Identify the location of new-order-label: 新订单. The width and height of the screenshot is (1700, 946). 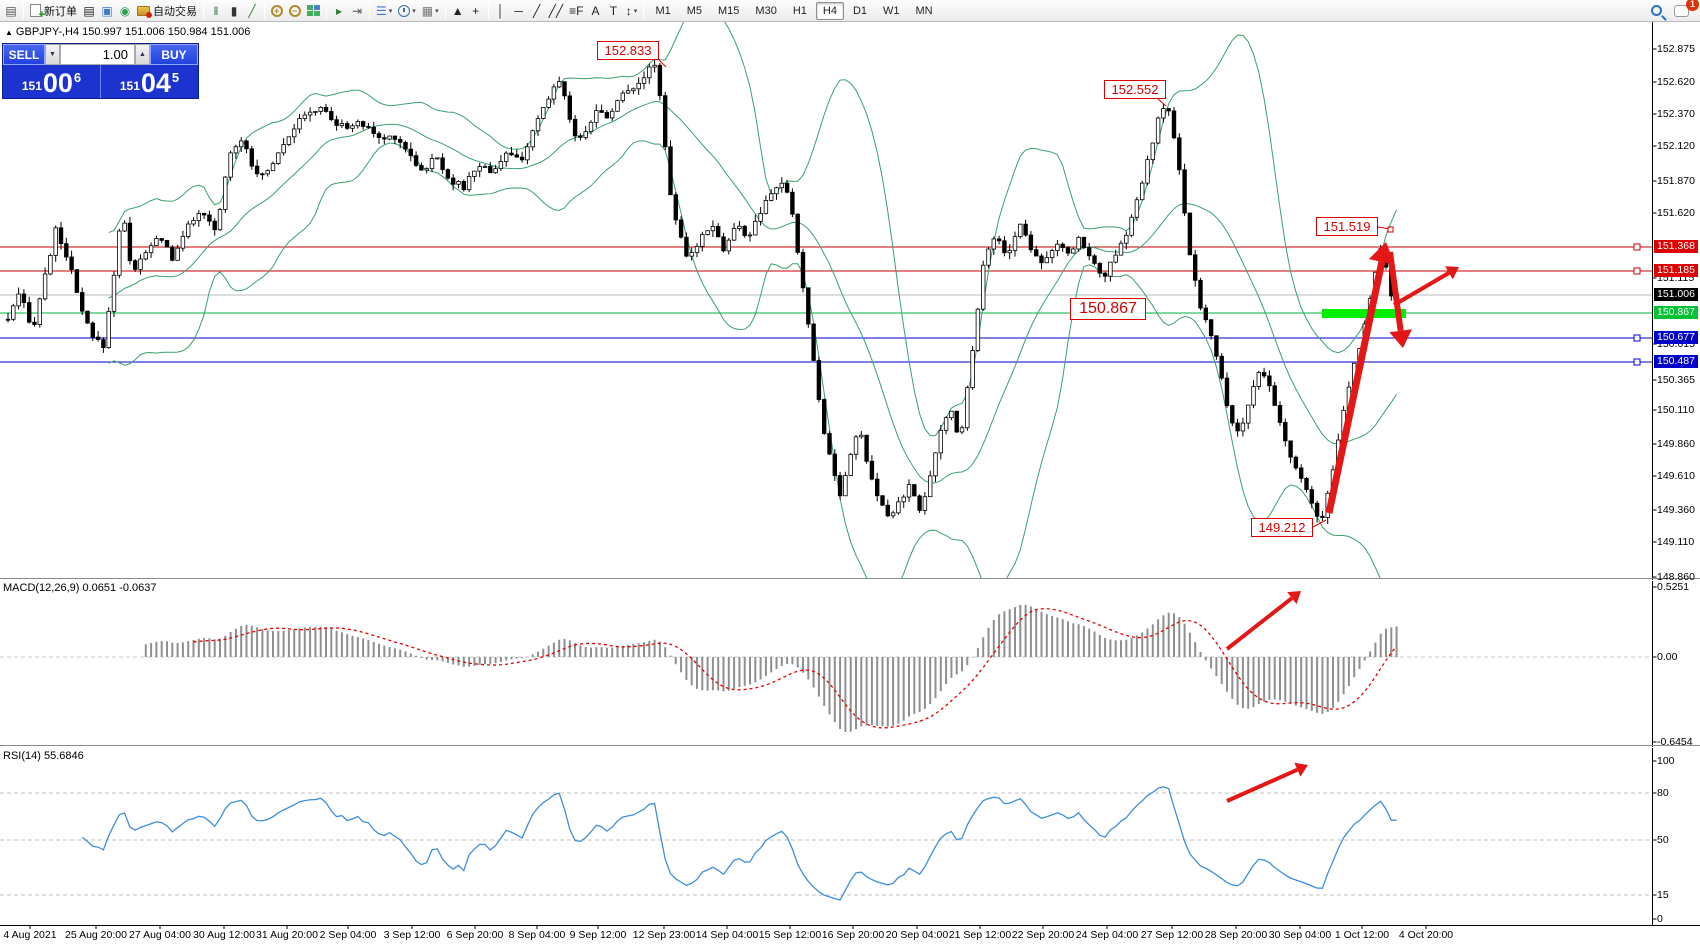
(60, 11).